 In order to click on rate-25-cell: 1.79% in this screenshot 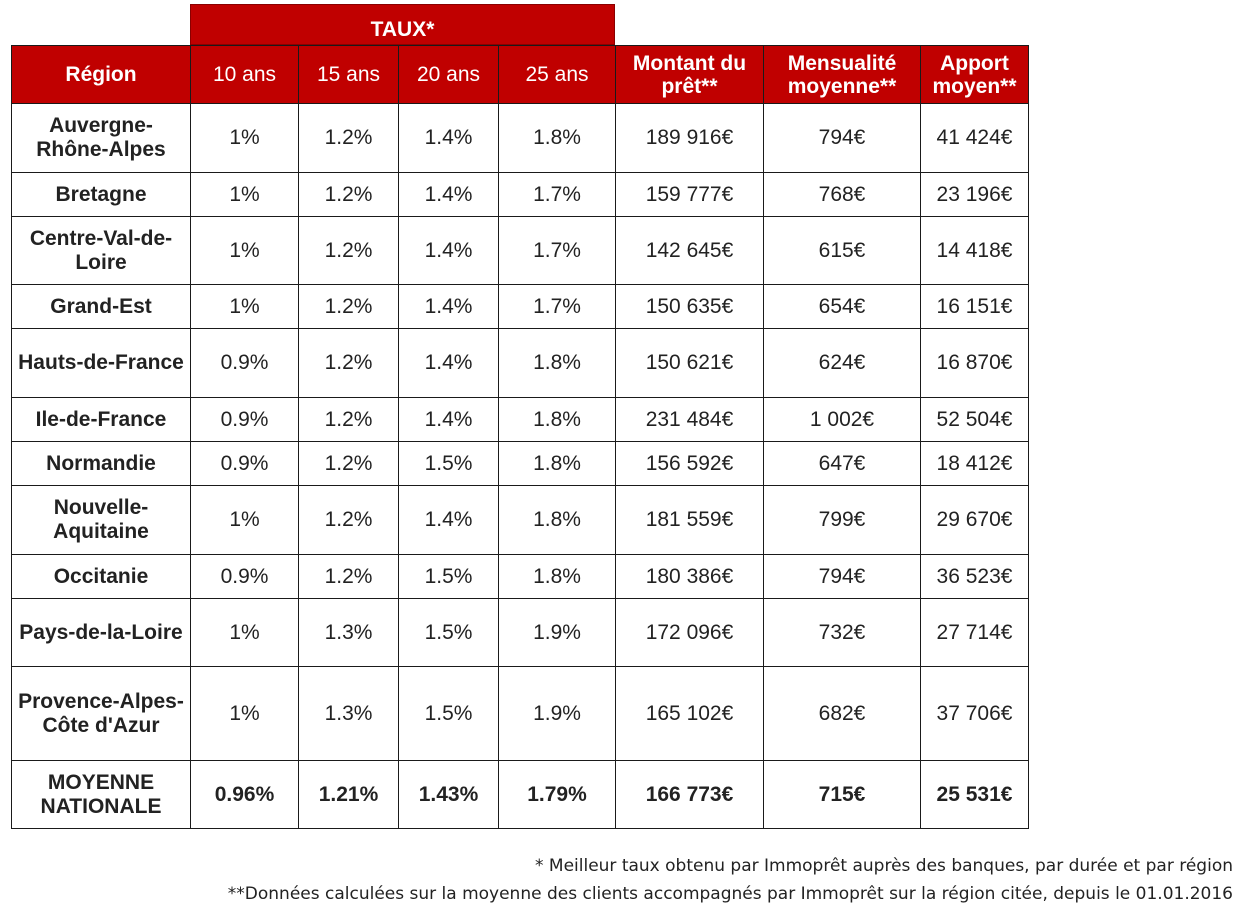, I will do `click(557, 794)`.